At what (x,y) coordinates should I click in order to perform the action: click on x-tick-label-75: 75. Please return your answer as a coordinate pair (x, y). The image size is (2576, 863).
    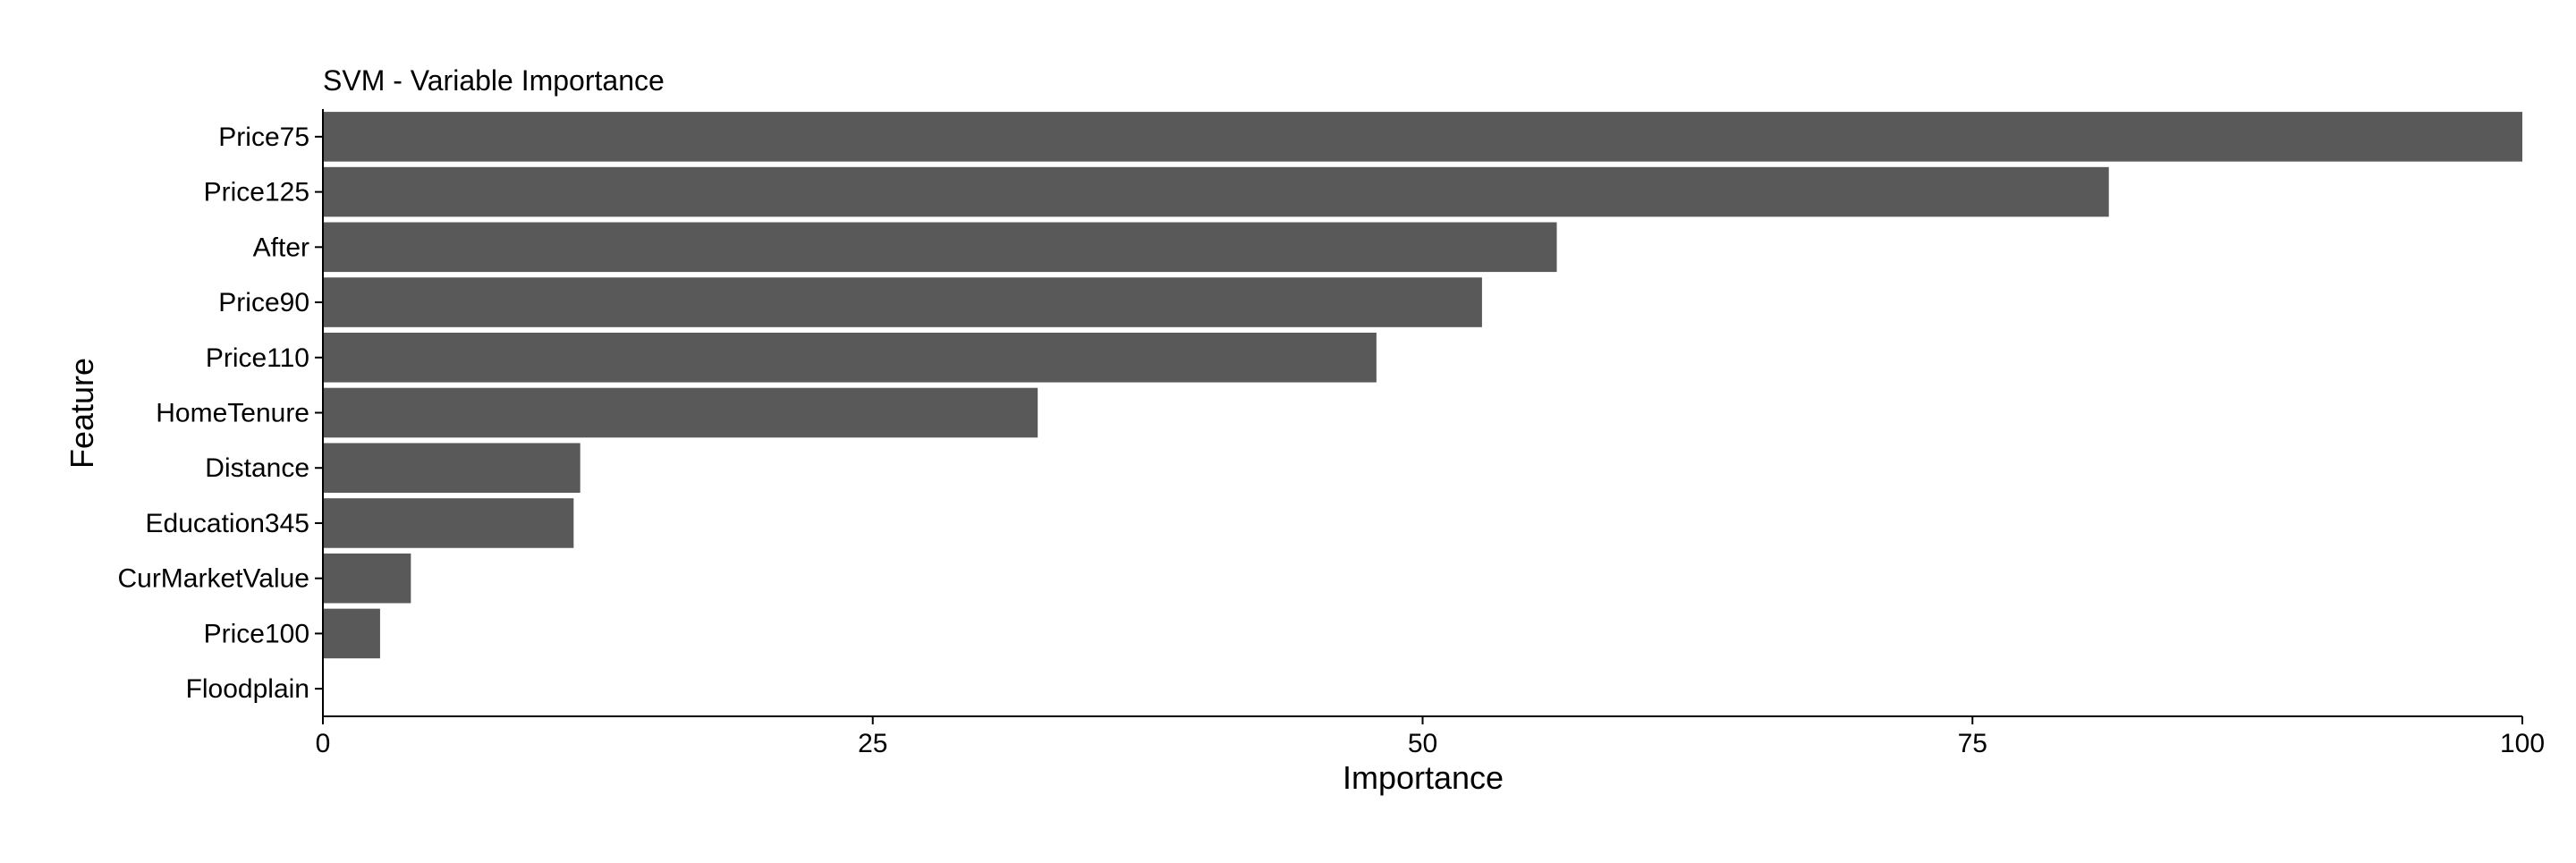
    Looking at the image, I should click on (1972, 743).